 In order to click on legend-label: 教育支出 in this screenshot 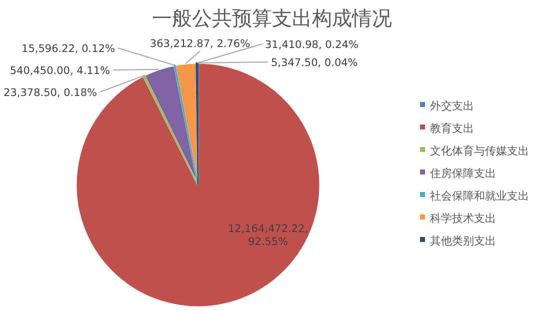, I will do `click(452, 128)`.